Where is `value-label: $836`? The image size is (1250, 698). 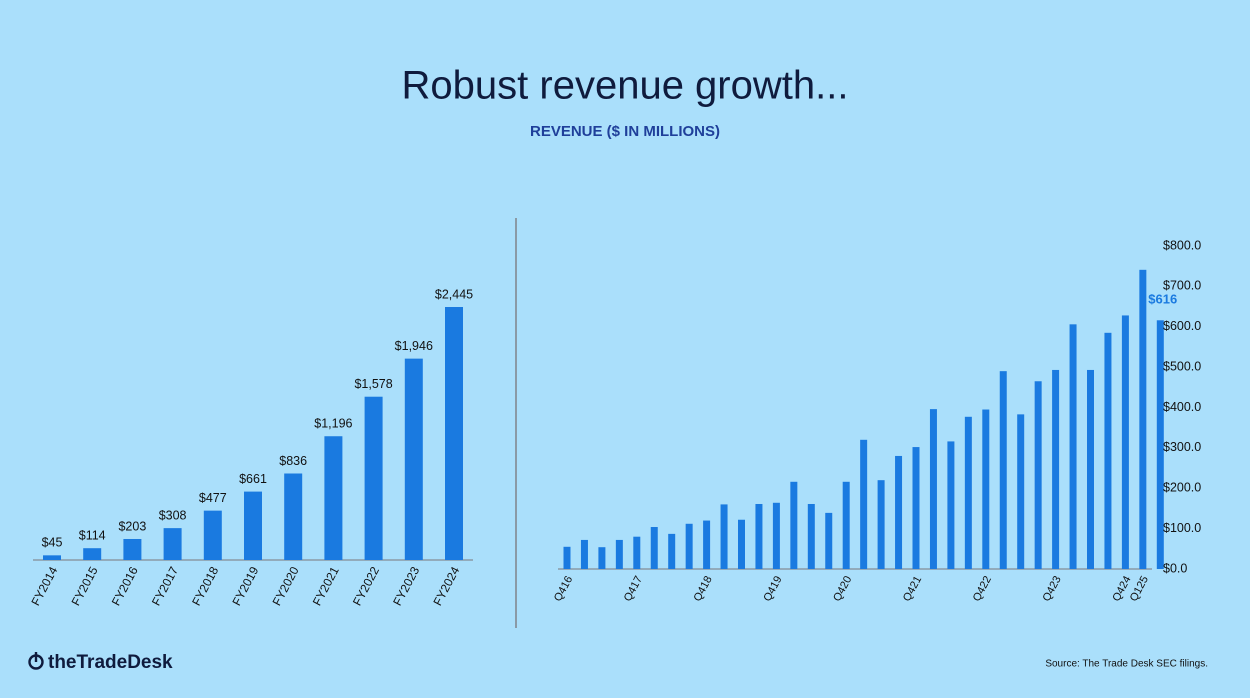 value-label: $836 is located at coordinates (293, 461).